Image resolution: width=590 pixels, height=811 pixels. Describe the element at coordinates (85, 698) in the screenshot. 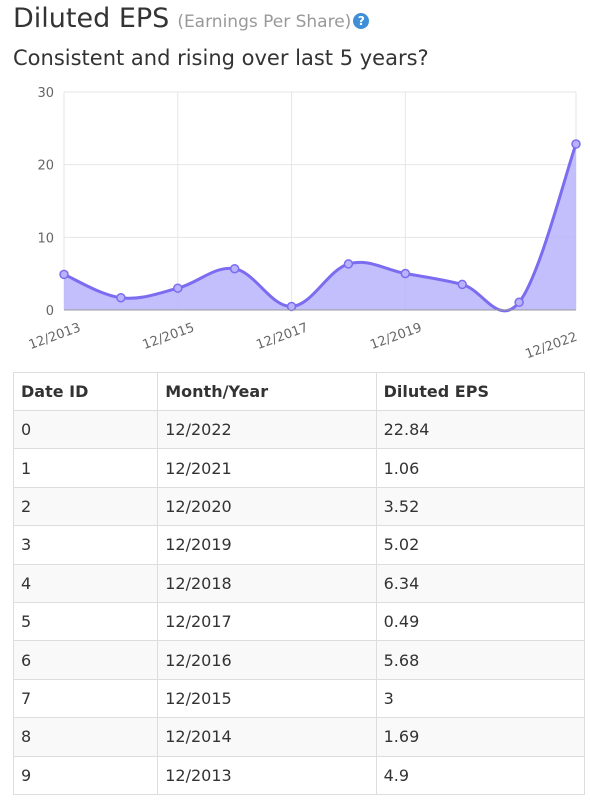

I see `table-cell: 7` at that location.